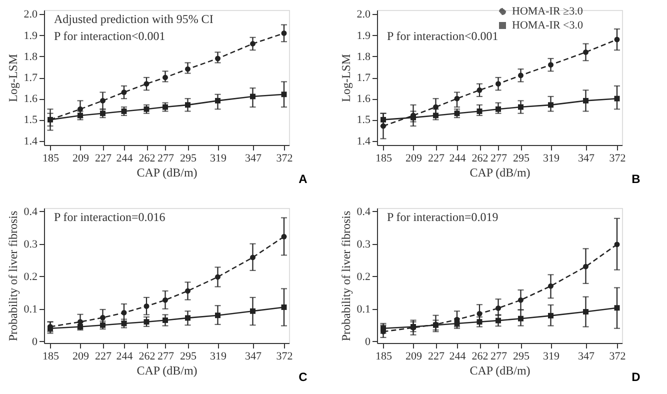 The image size is (667, 394). I want to click on annotation: P for interaction=0.019, so click(442, 217).